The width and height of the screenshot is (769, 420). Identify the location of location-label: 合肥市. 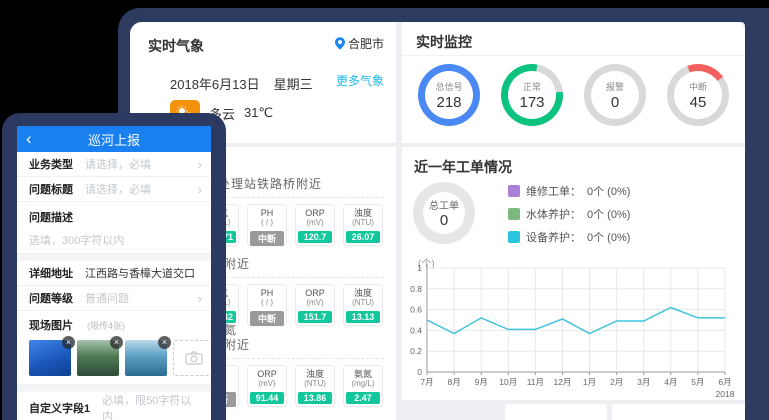
(365, 44).